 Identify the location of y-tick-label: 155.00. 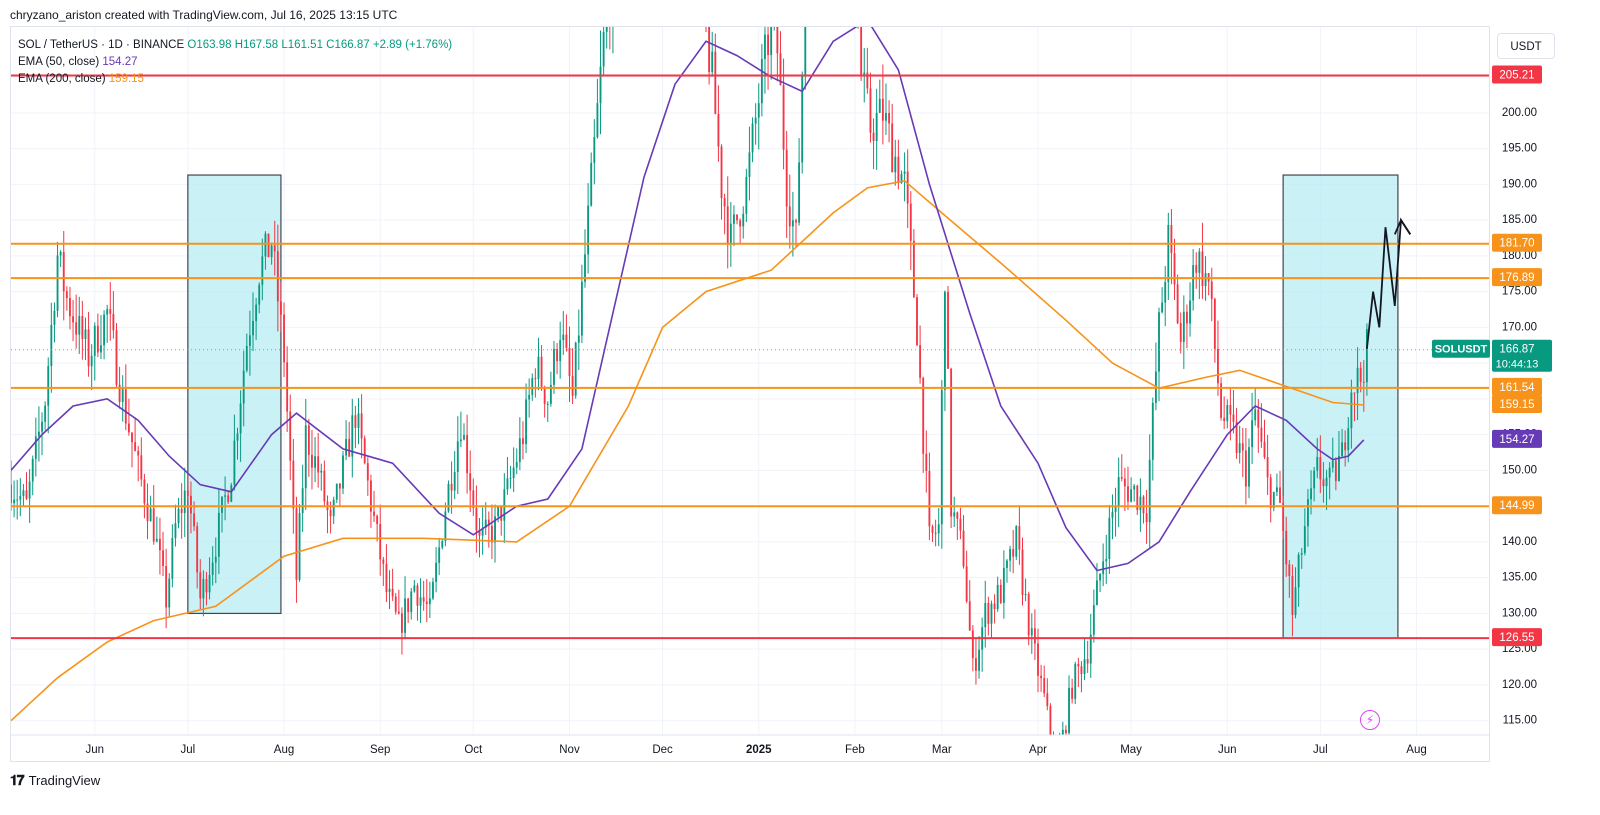
(1519, 435).